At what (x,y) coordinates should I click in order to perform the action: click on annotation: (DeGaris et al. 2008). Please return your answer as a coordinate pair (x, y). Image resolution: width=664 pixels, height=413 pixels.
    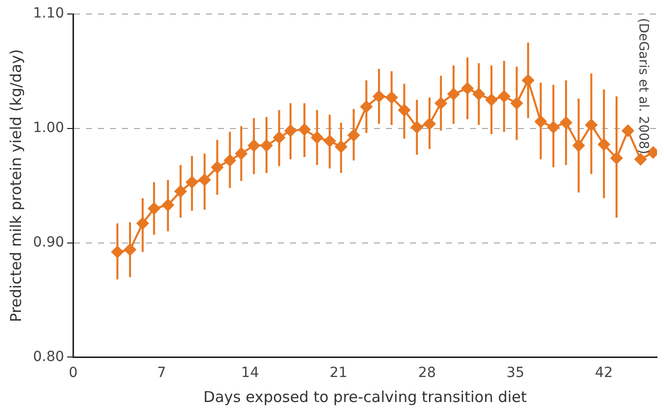
    Looking at the image, I should click on (643, 86).